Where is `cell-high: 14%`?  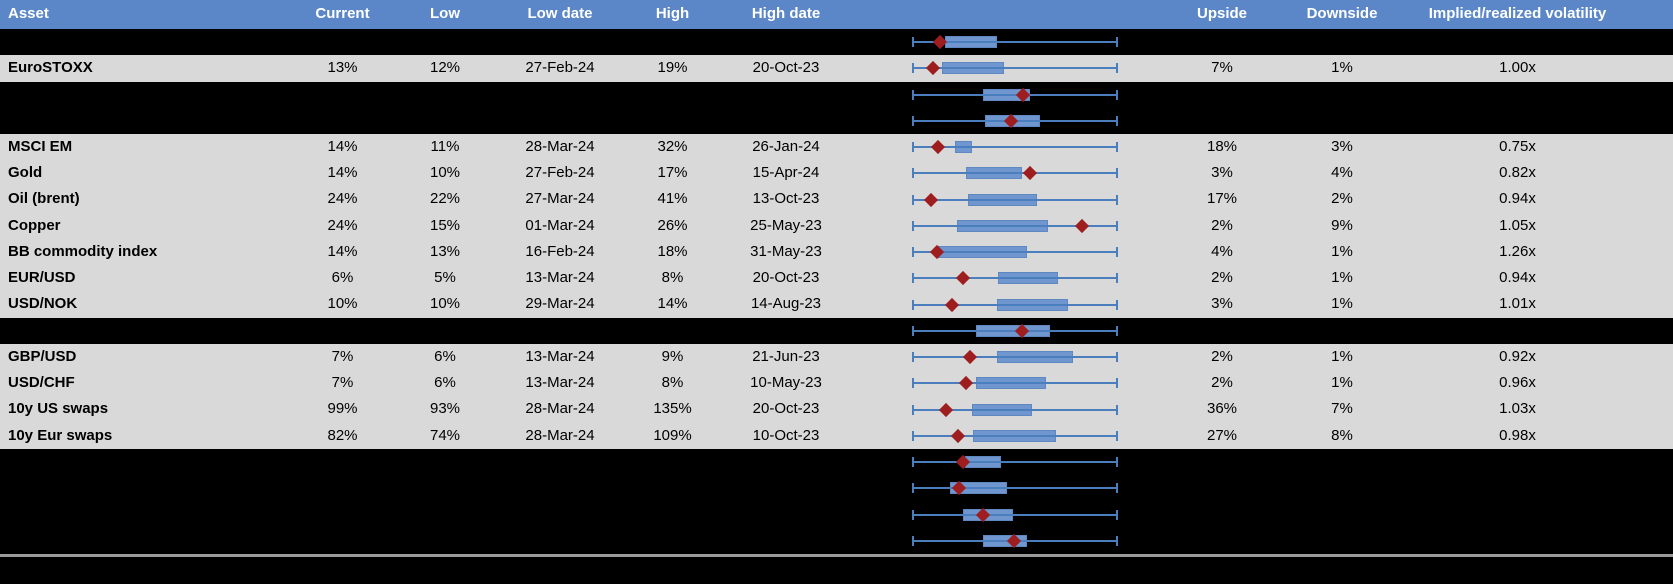 cell-high: 14% is located at coordinates (672, 304).